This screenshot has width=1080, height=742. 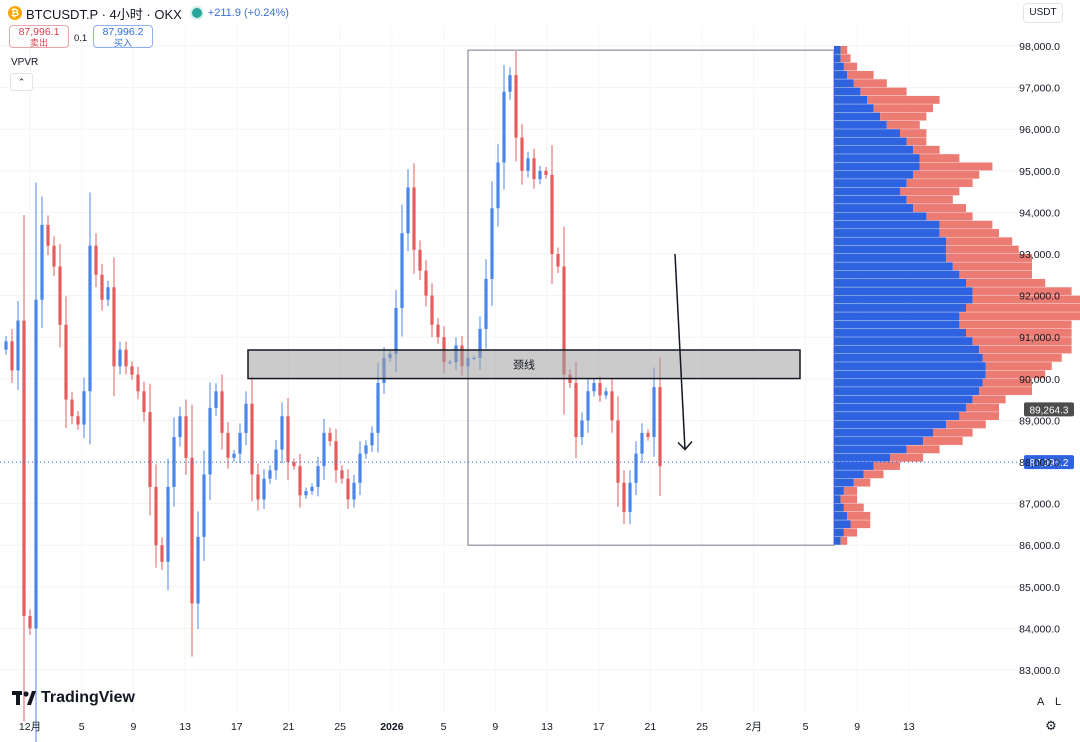 I want to click on indicator-name: VPVR, so click(x=25, y=62).